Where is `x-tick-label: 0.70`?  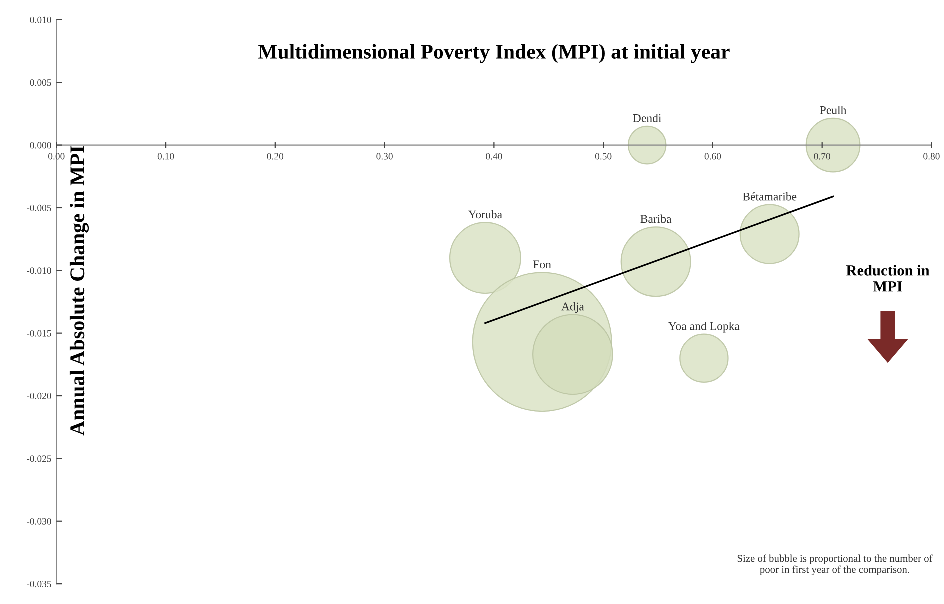 x-tick-label: 0.70 is located at coordinates (822, 156).